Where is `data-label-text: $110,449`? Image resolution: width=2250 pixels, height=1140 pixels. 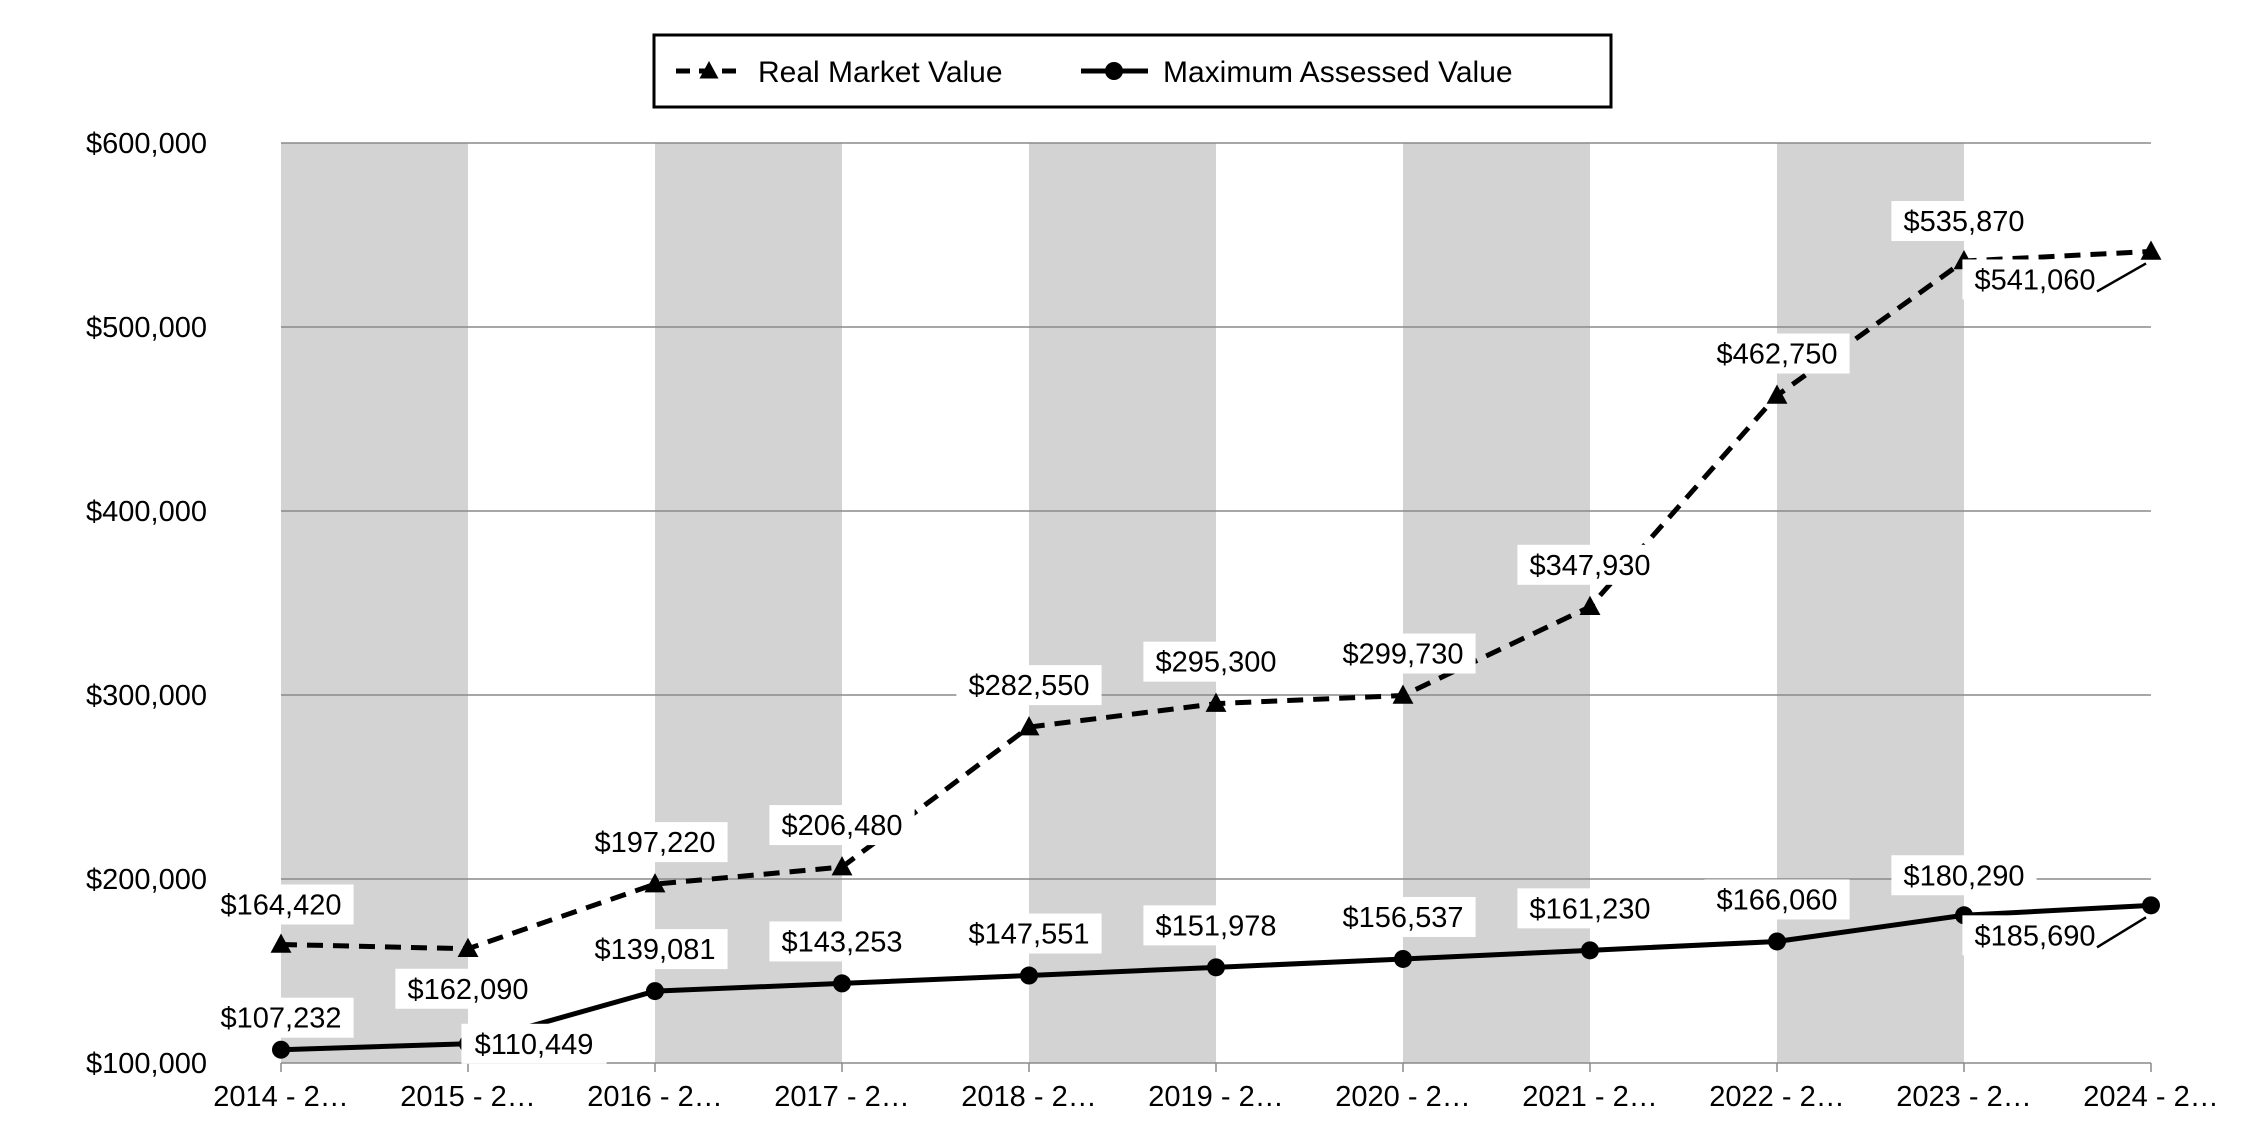 data-label-text: $110,449 is located at coordinates (534, 1045).